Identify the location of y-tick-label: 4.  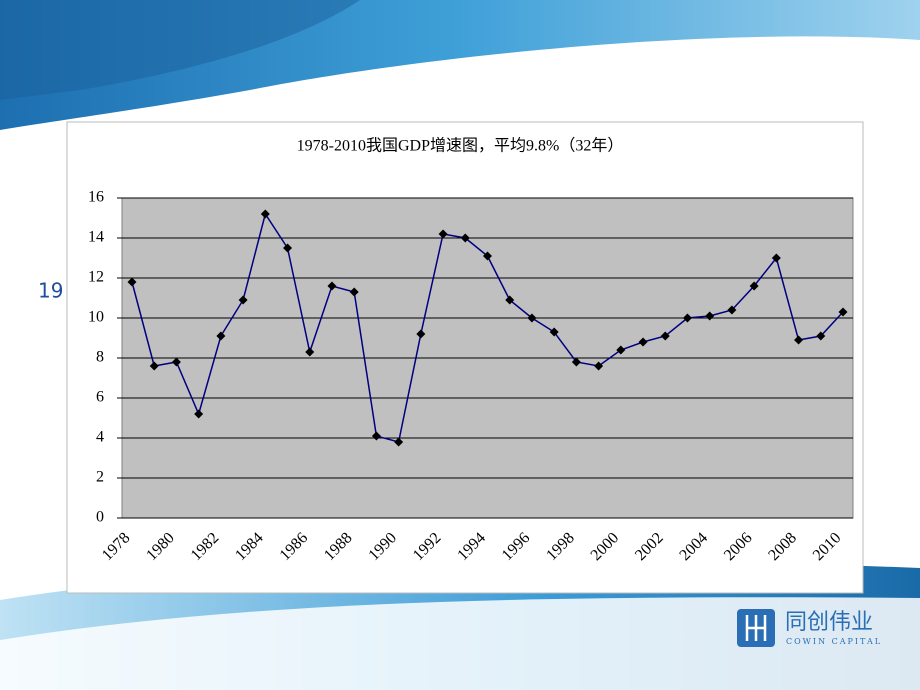
(100, 437).